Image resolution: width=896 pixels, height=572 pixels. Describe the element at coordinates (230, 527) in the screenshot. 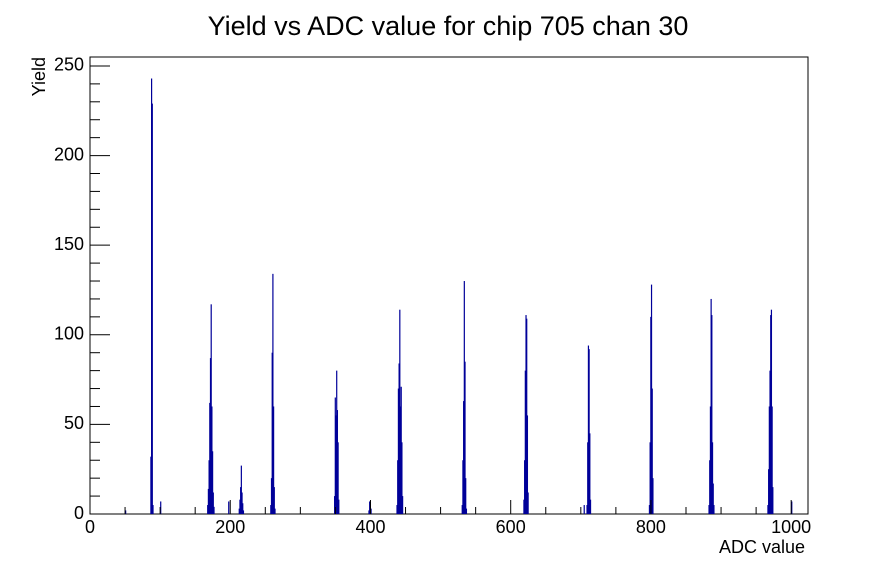

I see `x-tick-label: 200` at that location.